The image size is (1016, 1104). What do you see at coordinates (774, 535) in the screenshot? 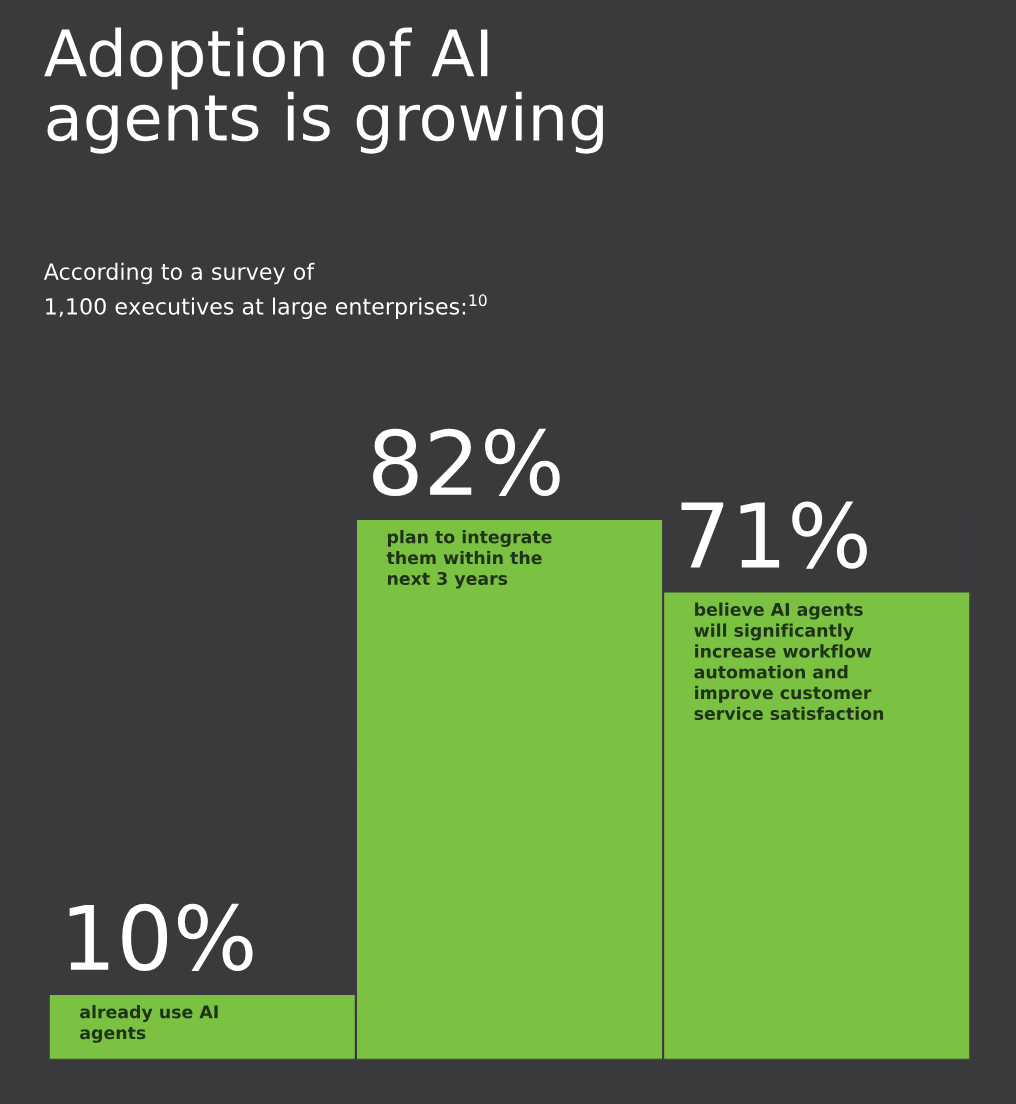
I see `data-label: 71%` at bounding box center [774, 535].